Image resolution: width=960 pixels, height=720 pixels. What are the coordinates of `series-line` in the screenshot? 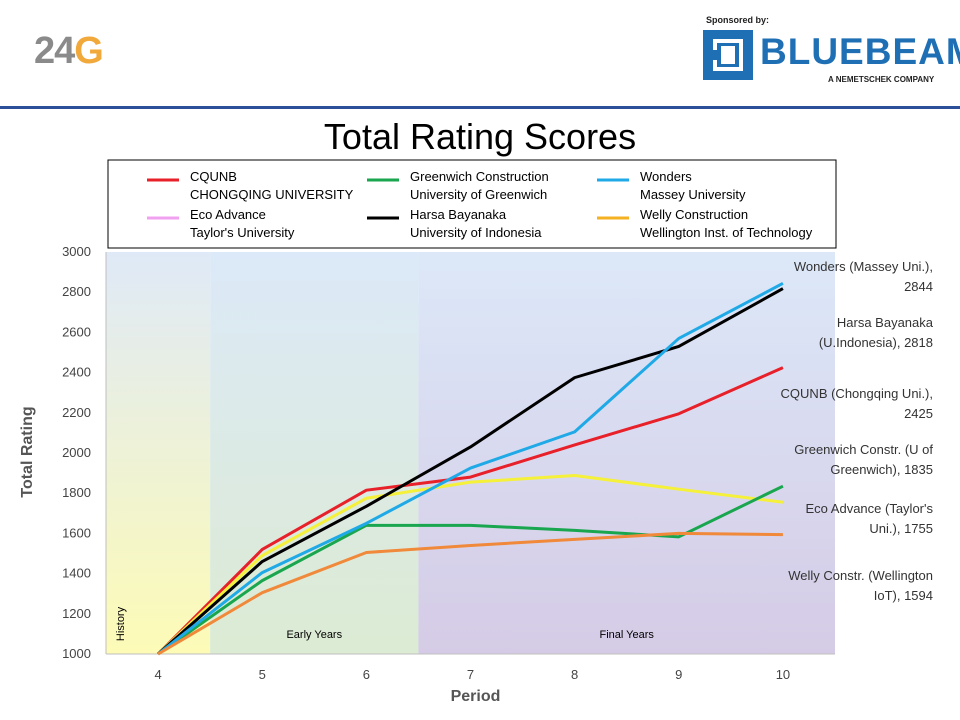 It's located at (470, 593).